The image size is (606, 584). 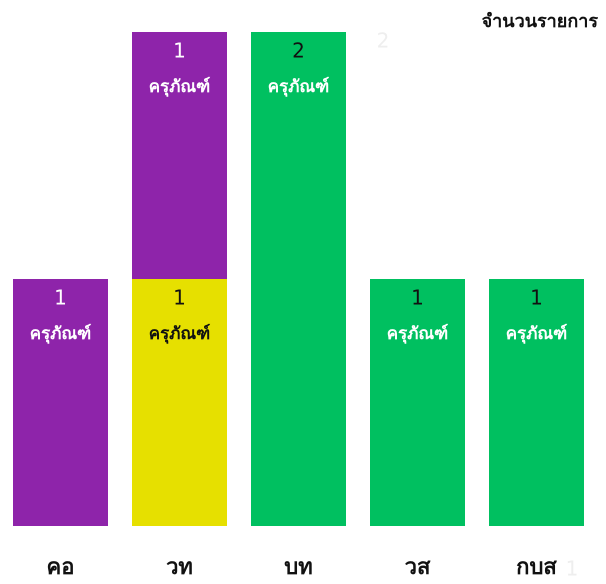 What do you see at coordinates (61, 567) in the screenshot?
I see `x-tick-label: คอ` at bounding box center [61, 567].